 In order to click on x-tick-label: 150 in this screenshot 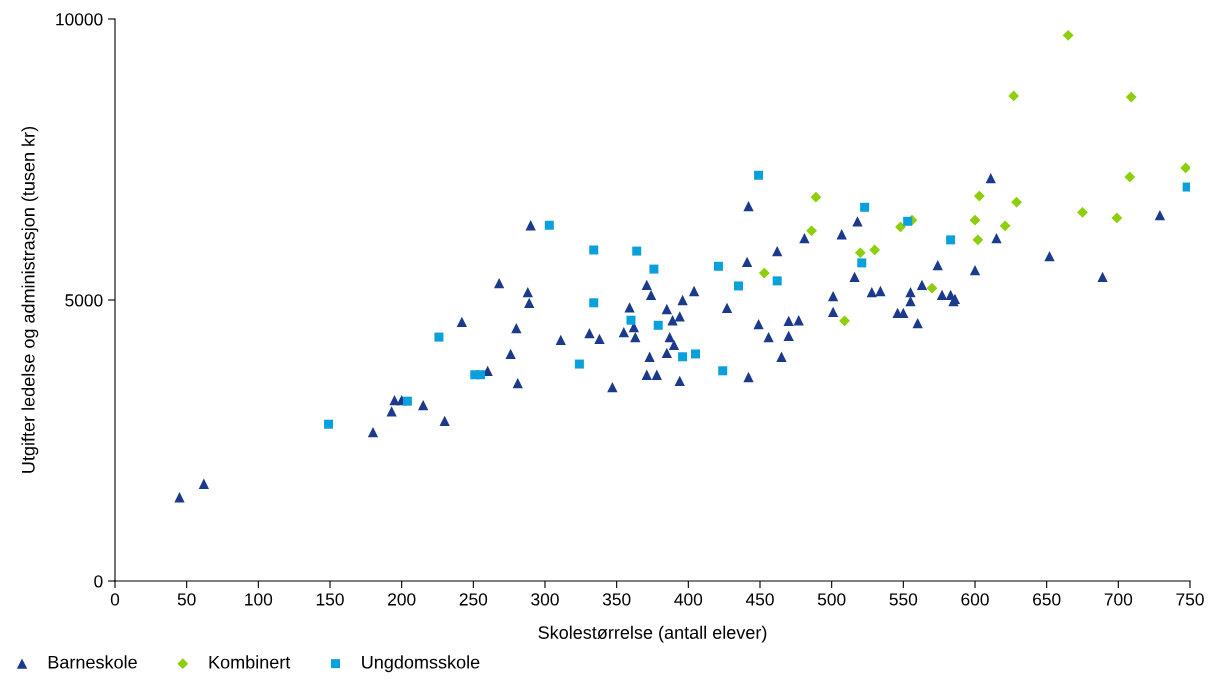, I will do `click(330, 599)`.